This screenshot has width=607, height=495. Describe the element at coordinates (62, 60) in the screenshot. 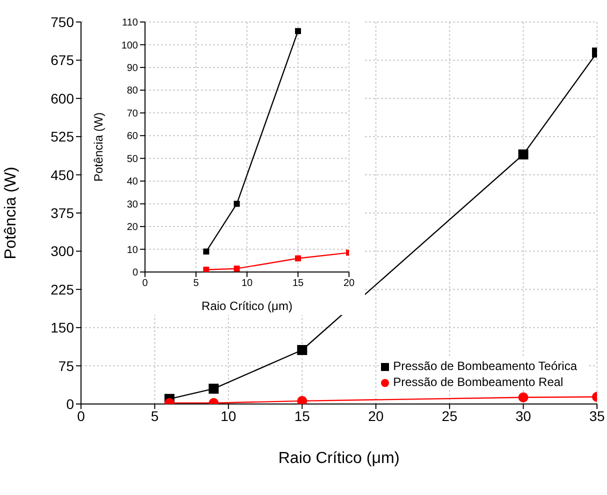

I see `y-tick-label: 675` at that location.